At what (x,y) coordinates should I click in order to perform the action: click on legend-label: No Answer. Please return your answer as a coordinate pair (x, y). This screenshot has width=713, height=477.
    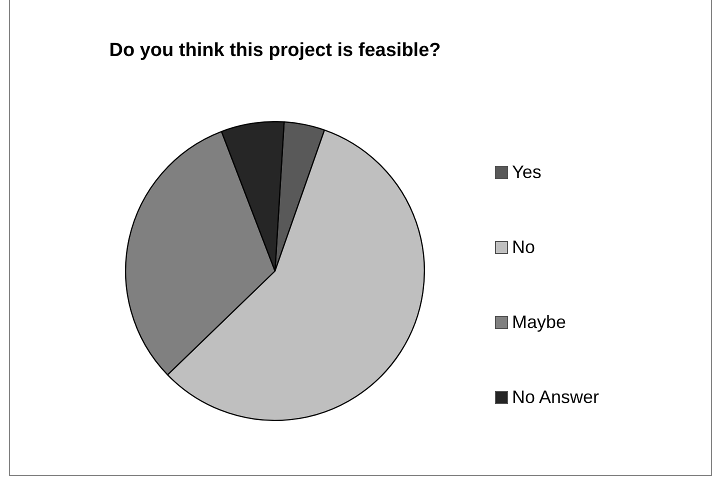
    Looking at the image, I should click on (556, 397).